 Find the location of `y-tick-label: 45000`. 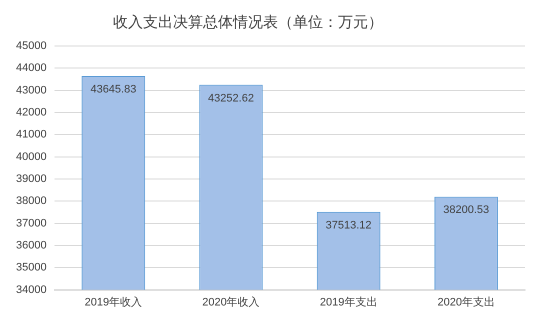

y-tick-label: 45000 is located at coordinates (31, 46).